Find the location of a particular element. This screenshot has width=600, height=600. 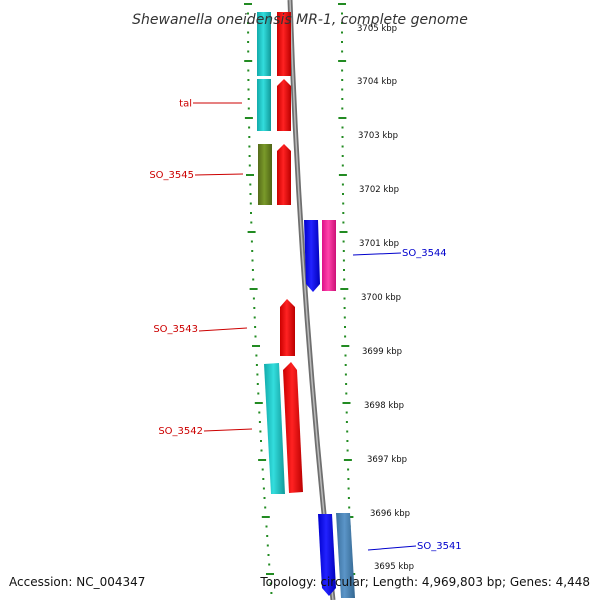

leader-line-so3543 is located at coordinates (223, 329).